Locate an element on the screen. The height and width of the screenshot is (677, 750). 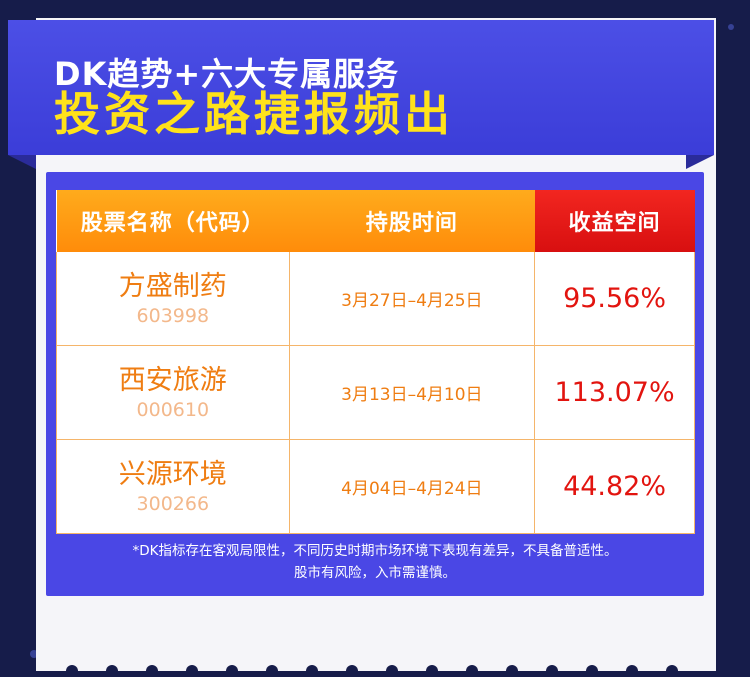
header-stock-name: 股票名称（代码） is located at coordinates (173, 221).